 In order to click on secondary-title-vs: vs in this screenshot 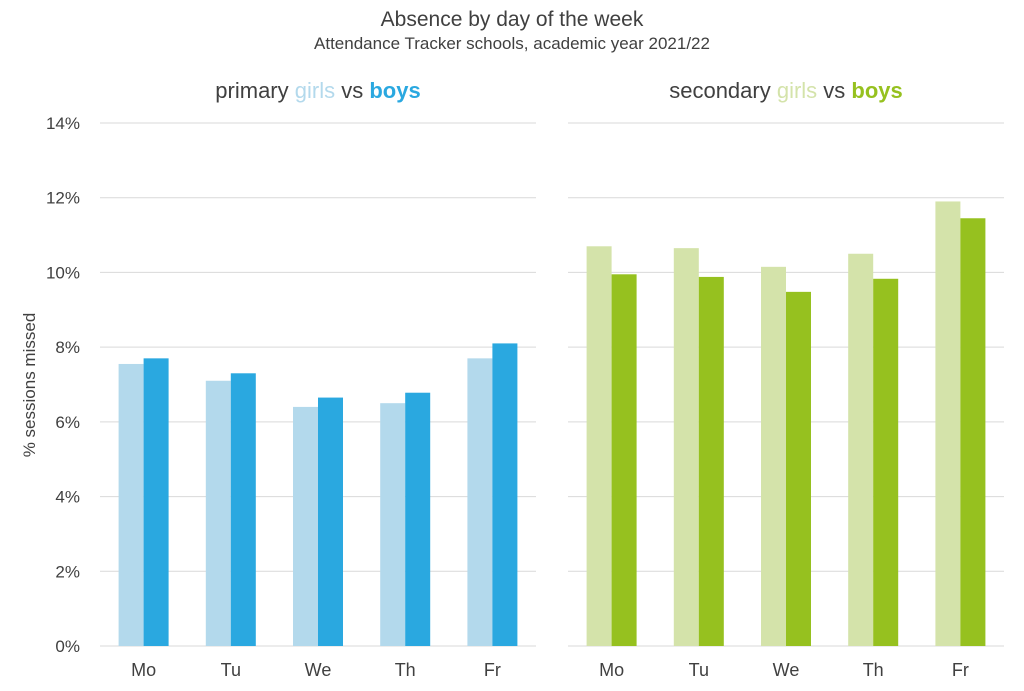, I will do `click(834, 90)`.